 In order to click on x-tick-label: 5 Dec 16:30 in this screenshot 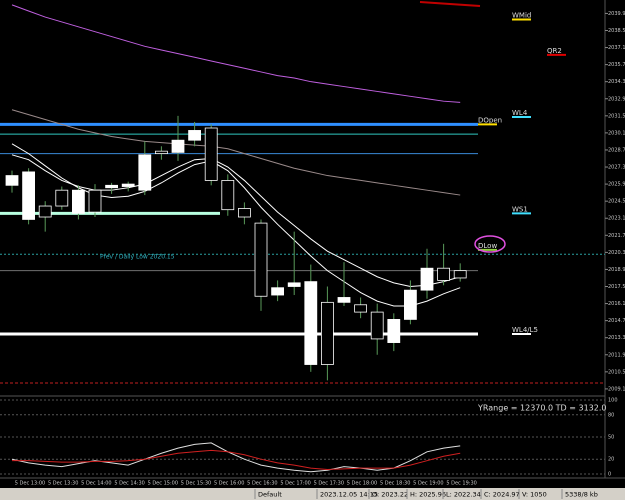, I will do `click(262, 484)`.